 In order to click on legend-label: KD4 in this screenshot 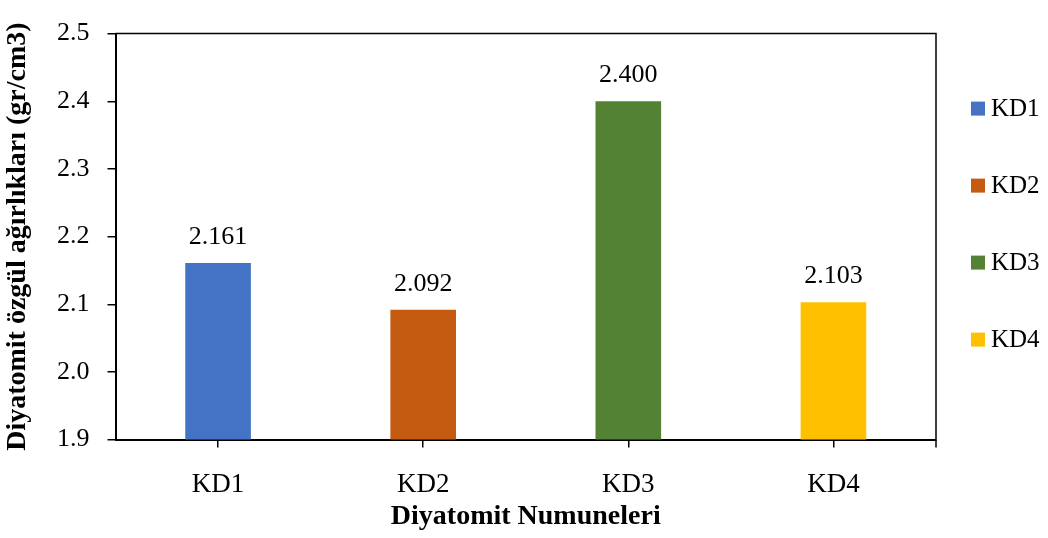, I will do `click(1016, 339)`.